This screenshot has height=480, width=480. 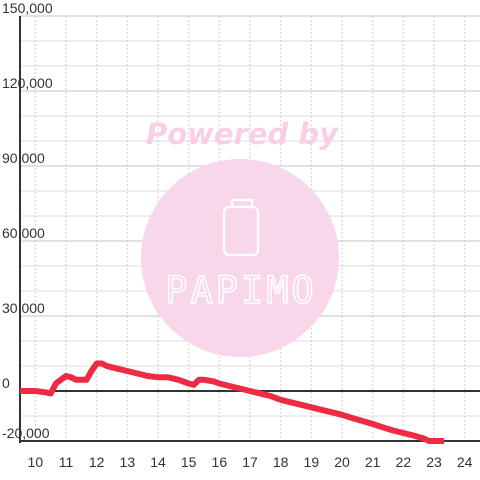 What do you see at coordinates (242, 134) in the screenshot?
I see `watermark-text: Powered by` at bounding box center [242, 134].